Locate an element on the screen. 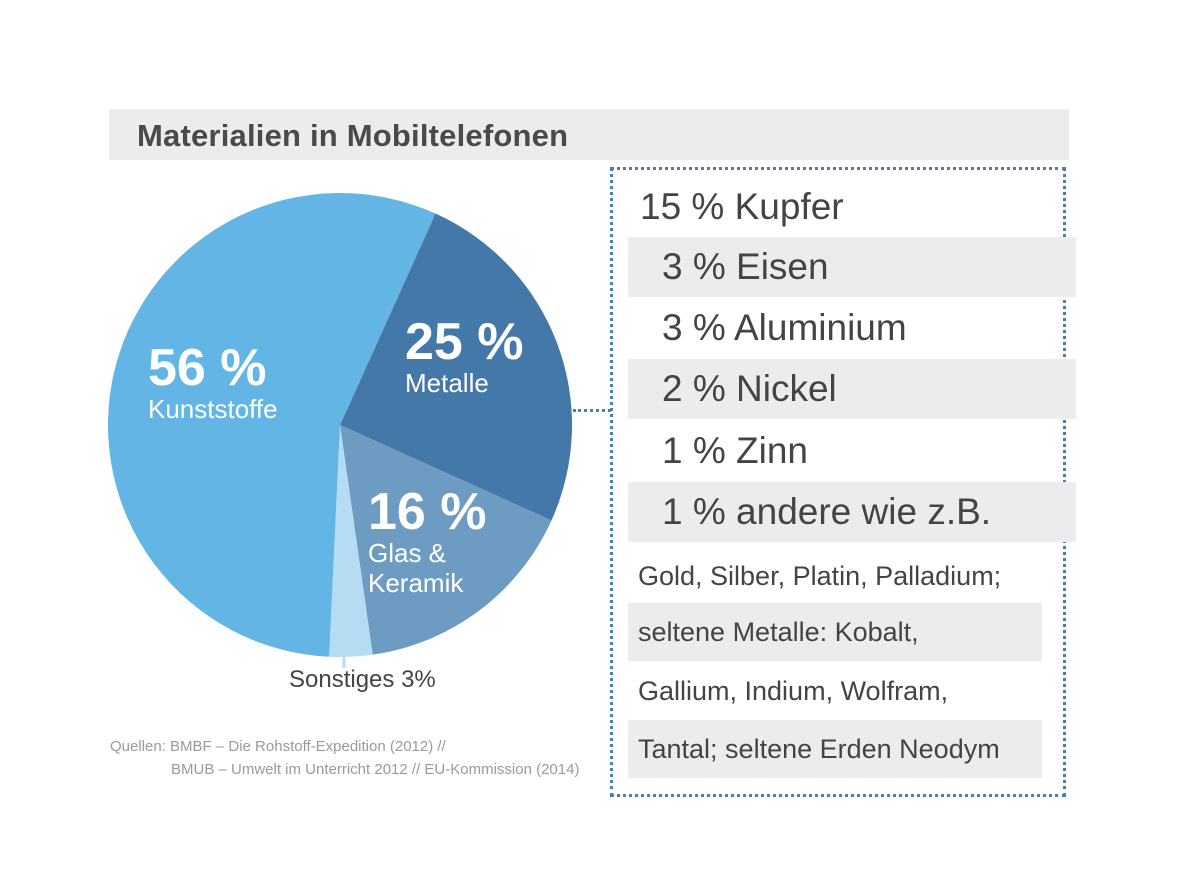 The width and height of the screenshot is (1200, 873). glas-name-line1: Glas & is located at coordinates (407, 553).